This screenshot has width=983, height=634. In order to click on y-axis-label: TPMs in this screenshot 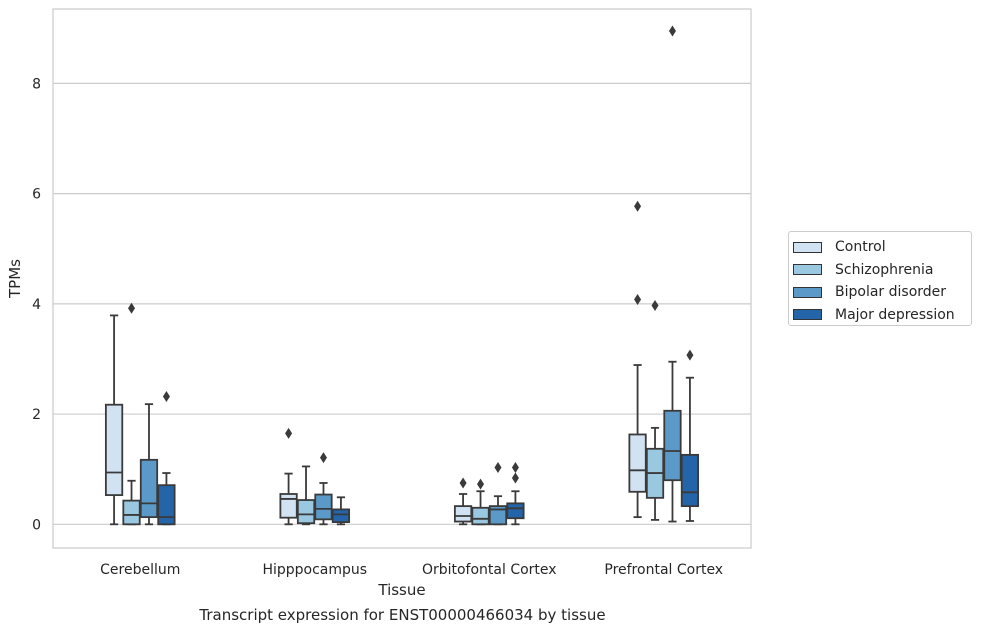, I will do `click(15, 279)`.